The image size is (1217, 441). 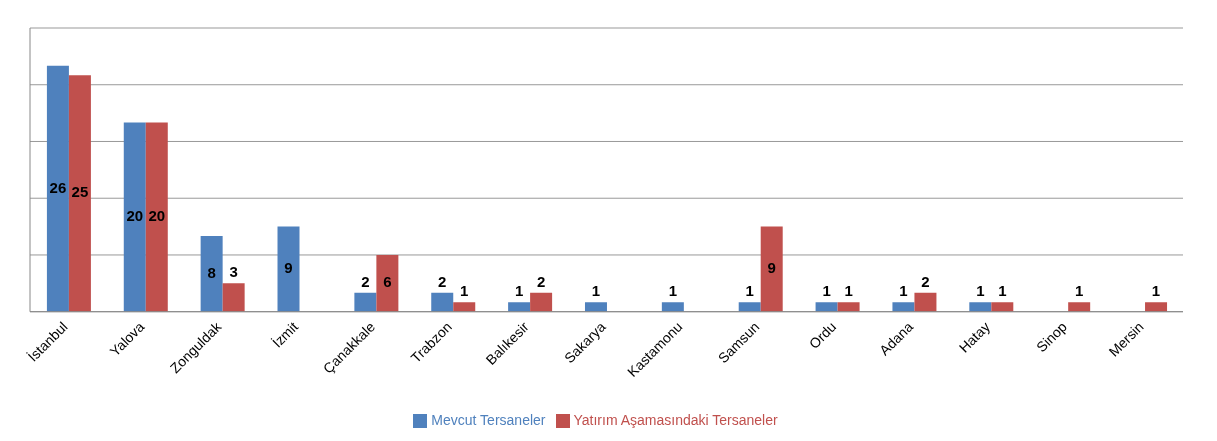 I want to click on legend-label: Yatırım Aşamasındaki Tersaneler, so click(x=675, y=419).